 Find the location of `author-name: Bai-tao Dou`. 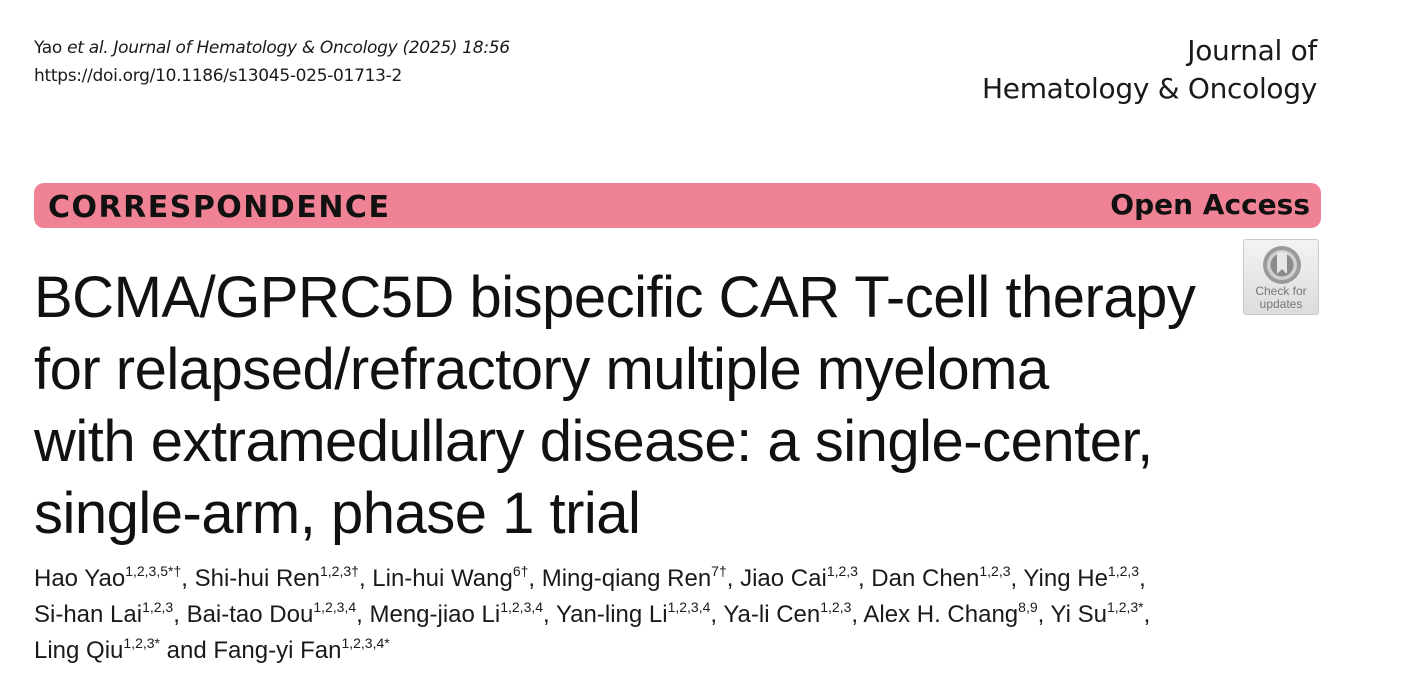

author-name: Bai-tao Dou is located at coordinates (250, 614).